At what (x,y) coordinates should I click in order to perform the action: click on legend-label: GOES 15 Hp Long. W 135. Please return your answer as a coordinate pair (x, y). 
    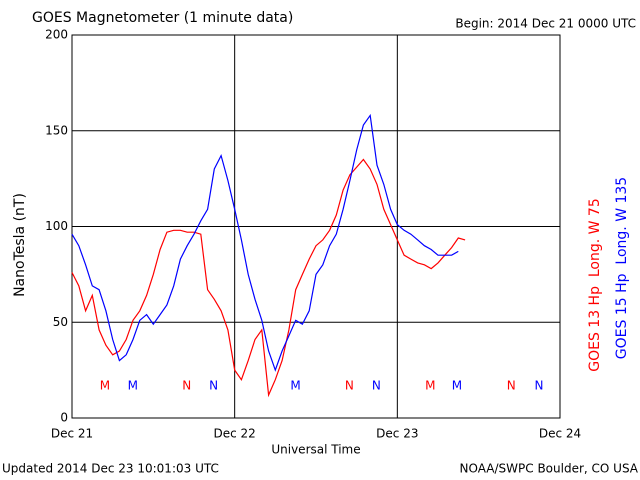
    Looking at the image, I should click on (622, 268).